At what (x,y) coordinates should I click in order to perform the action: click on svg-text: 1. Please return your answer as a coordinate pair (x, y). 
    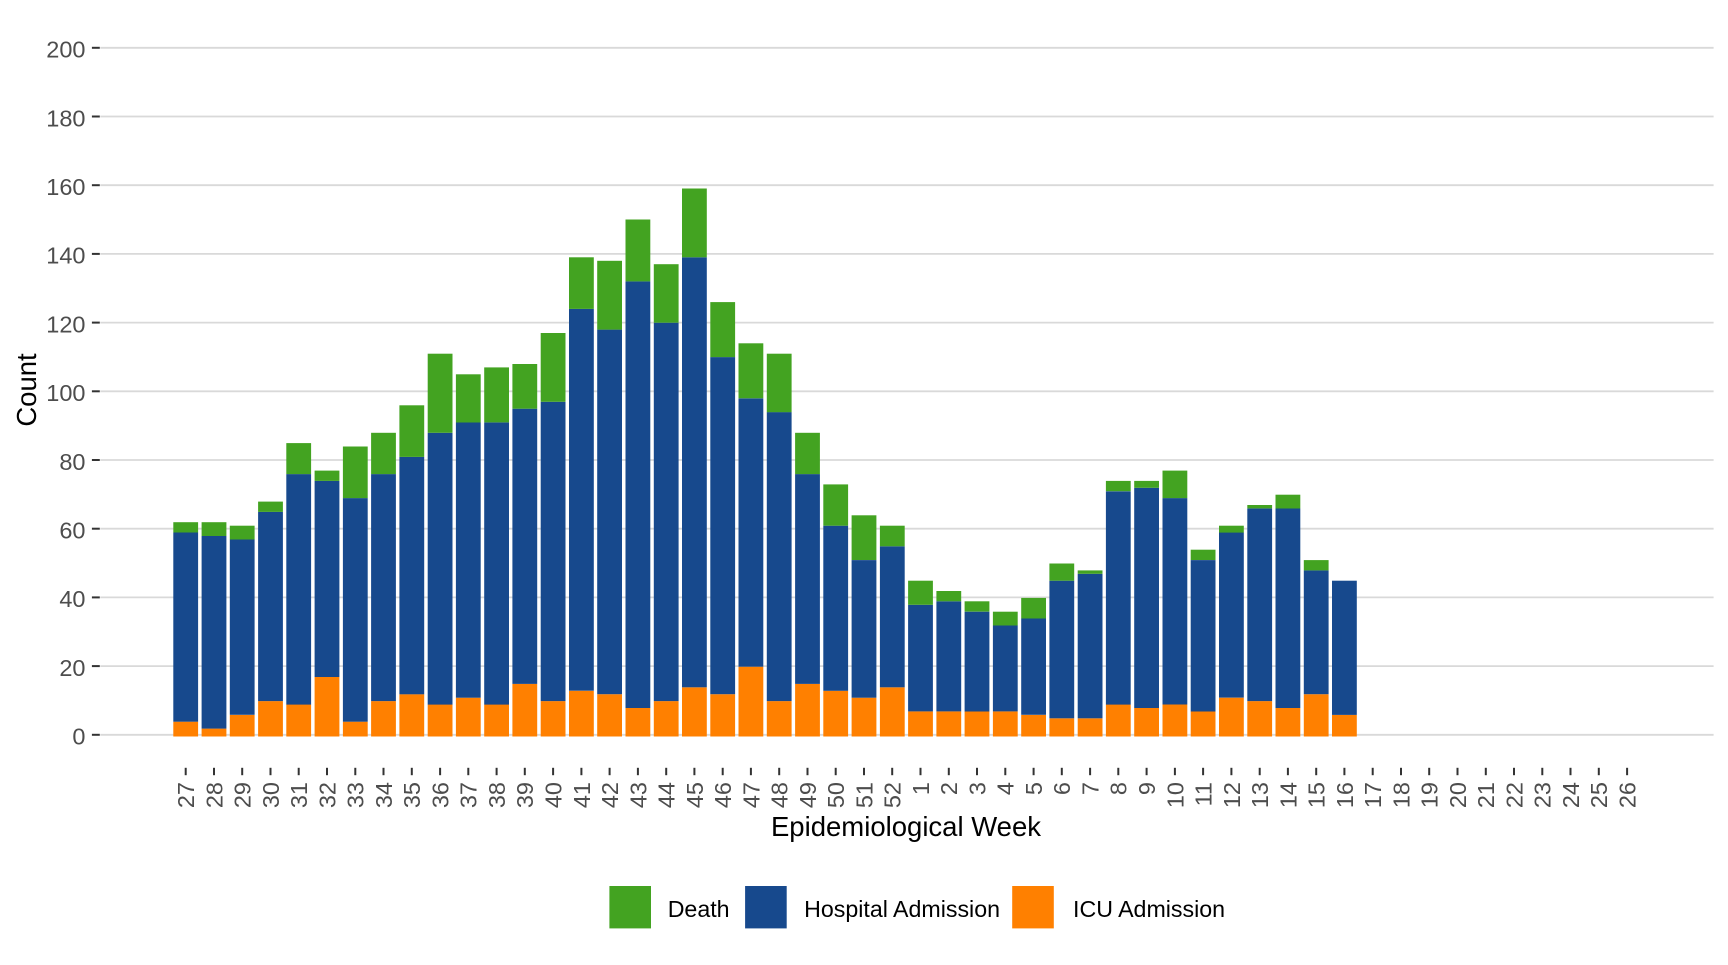
    Looking at the image, I should click on (921, 788).